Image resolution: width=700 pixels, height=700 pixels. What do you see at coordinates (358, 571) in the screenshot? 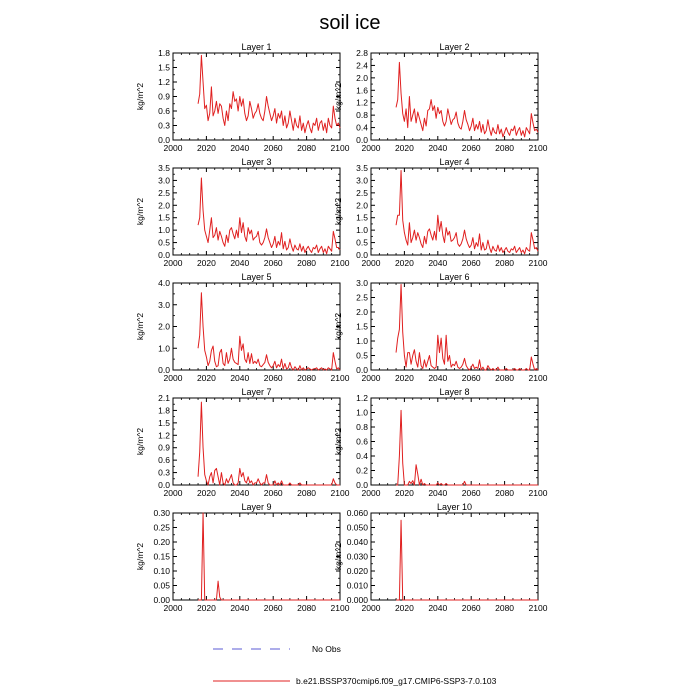
I see `y-tick-label: 0.020` at bounding box center [358, 571].